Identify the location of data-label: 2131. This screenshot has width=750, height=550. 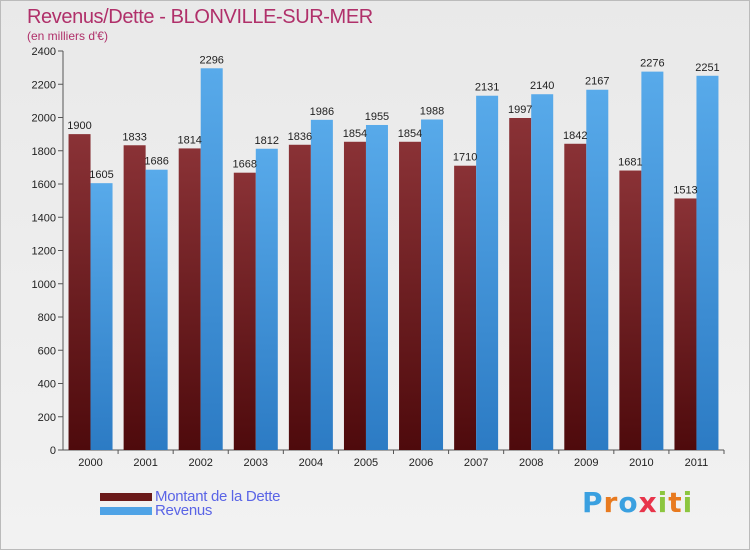
(487, 88).